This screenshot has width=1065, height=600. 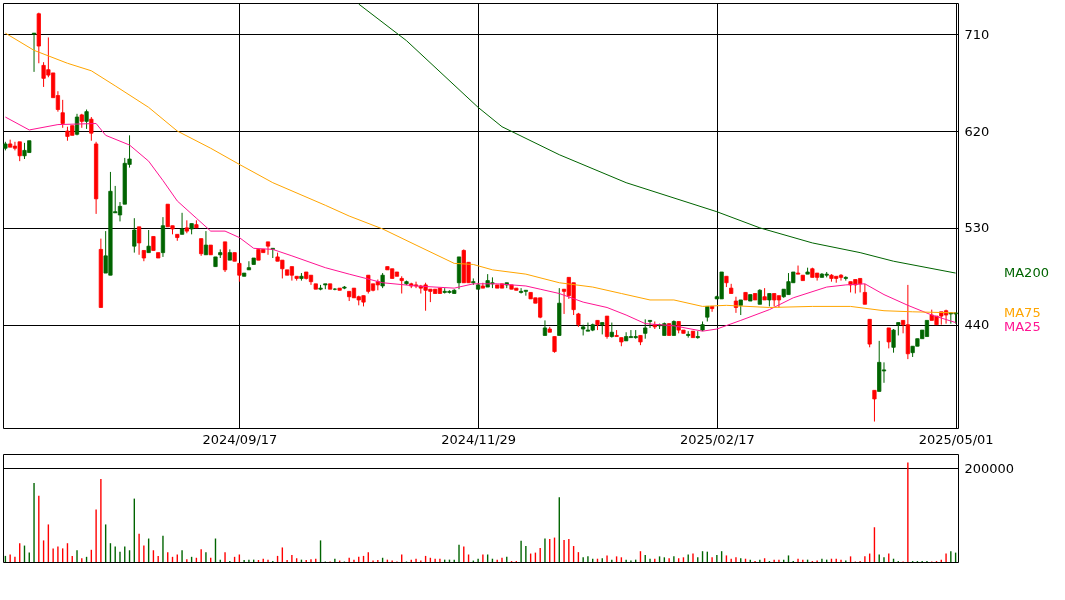 What do you see at coordinates (989, 468) in the screenshot?
I see `y-tick-label: 200000` at bounding box center [989, 468].